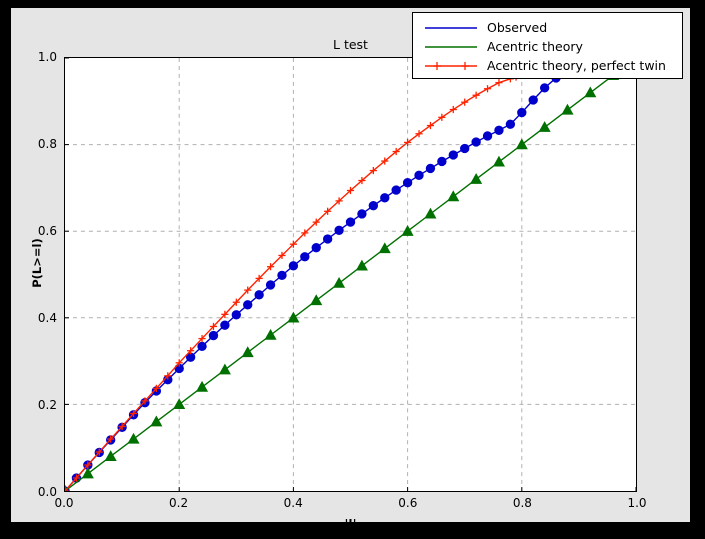 This screenshot has width=705, height=539. Describe the element at coordinates (47, 318) in the screenshot. I see `y-tick-label: 0.4` at that location.